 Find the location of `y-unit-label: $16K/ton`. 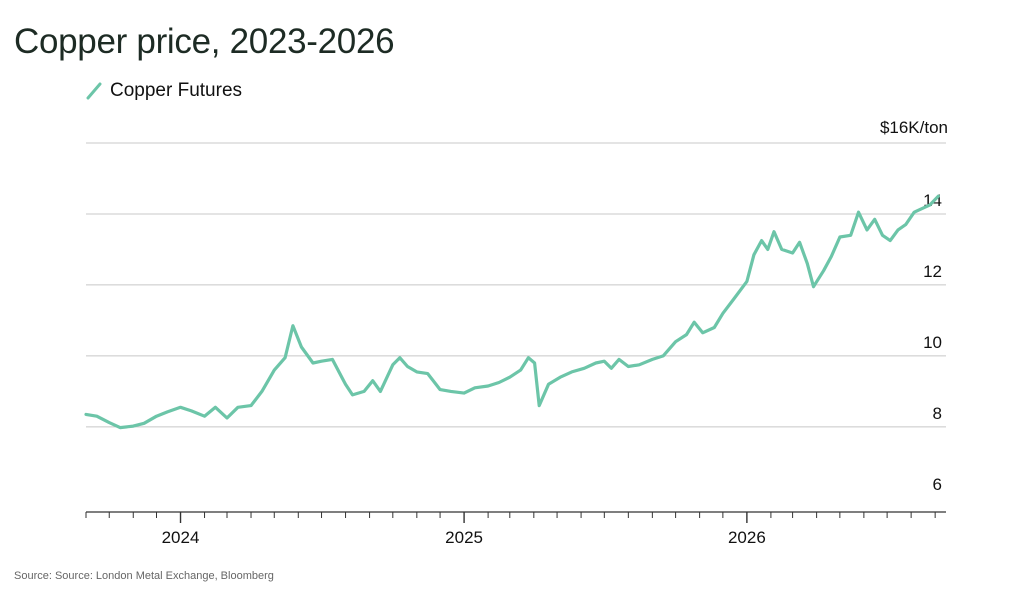

y-unit-label: $16K/ton is located at coordinates (914, 127).